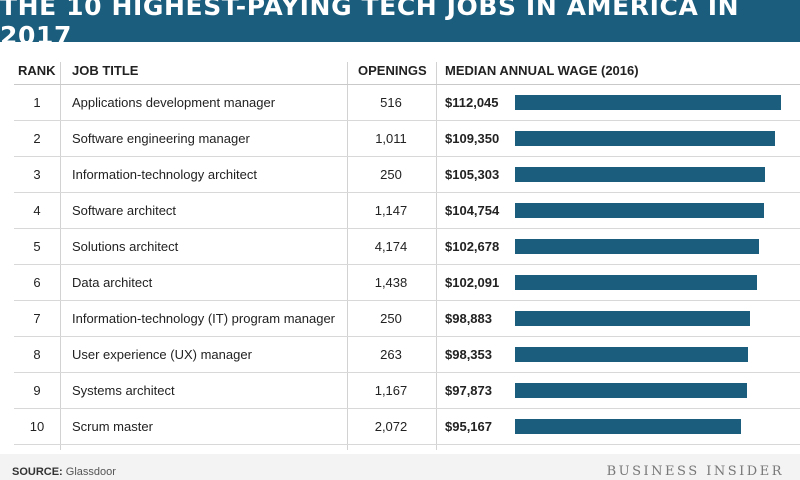 The height and width of the screenshot is (480, 800). I want to click on table-row: 8 User experience (UX) manager 263 $98,353, so click(407, 355).